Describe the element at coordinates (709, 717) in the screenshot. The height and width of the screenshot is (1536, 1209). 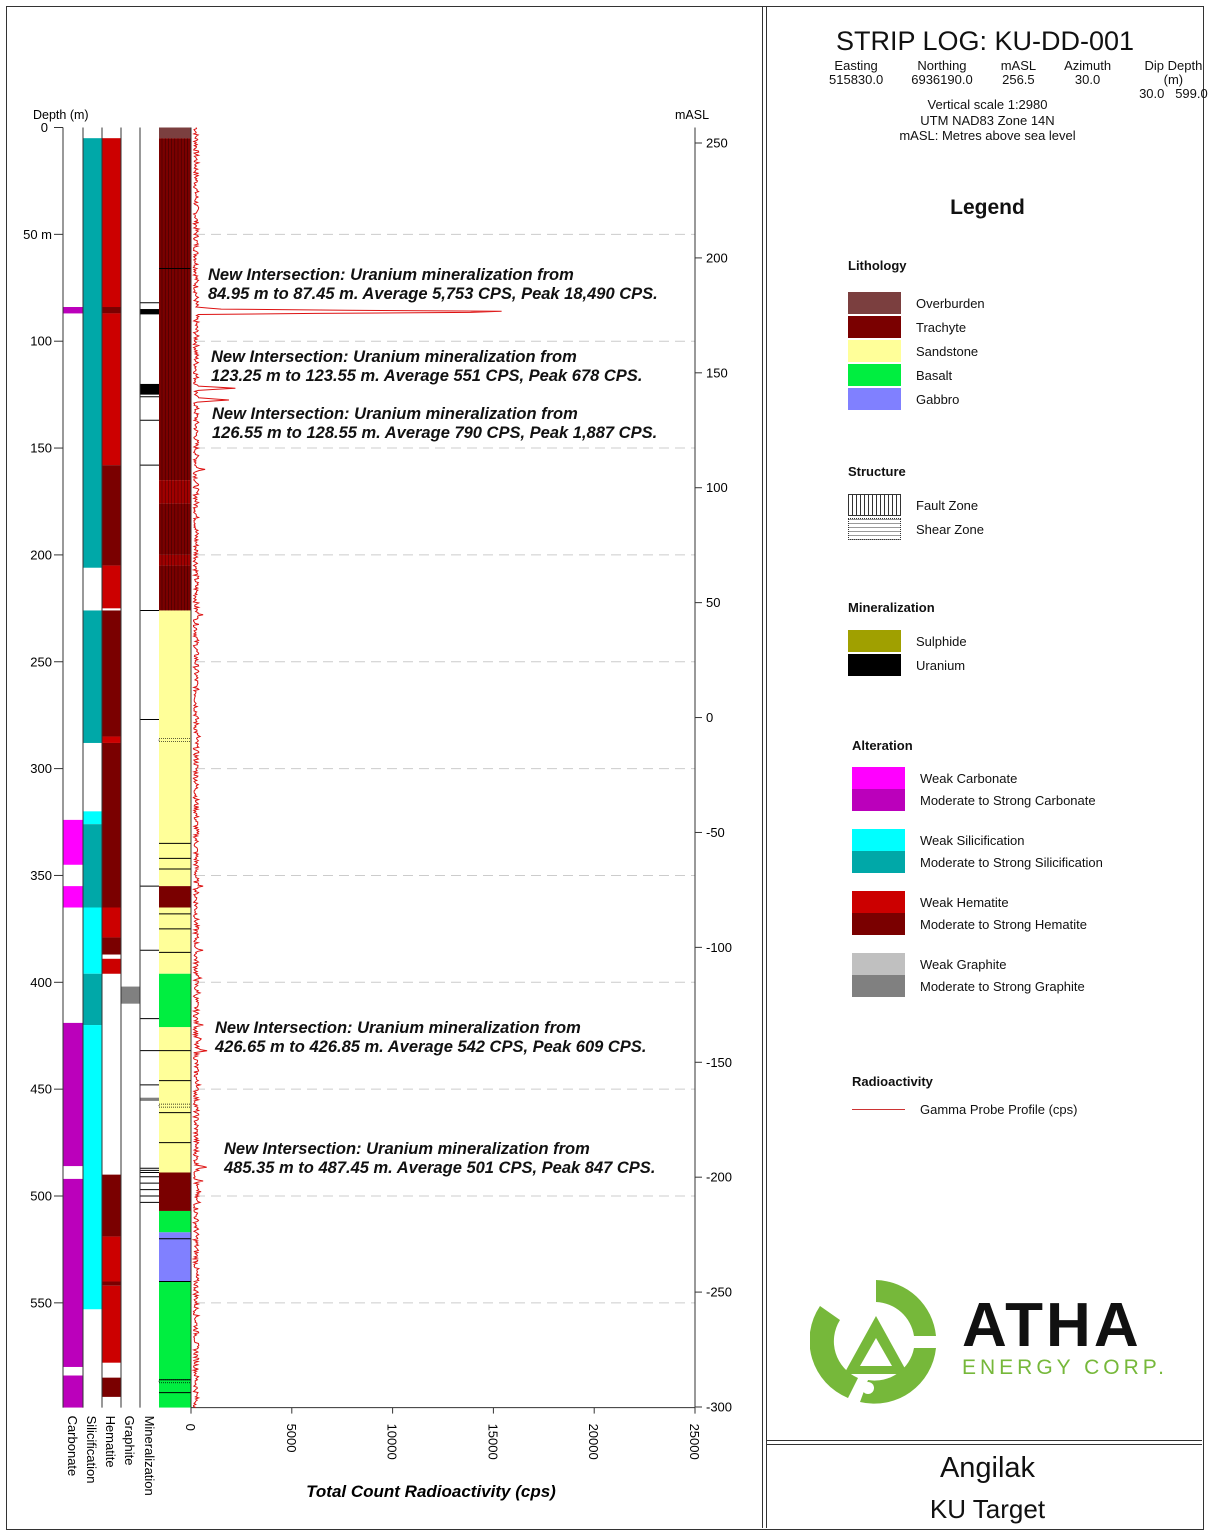
I see `masl-tick-label: 0` at that location.